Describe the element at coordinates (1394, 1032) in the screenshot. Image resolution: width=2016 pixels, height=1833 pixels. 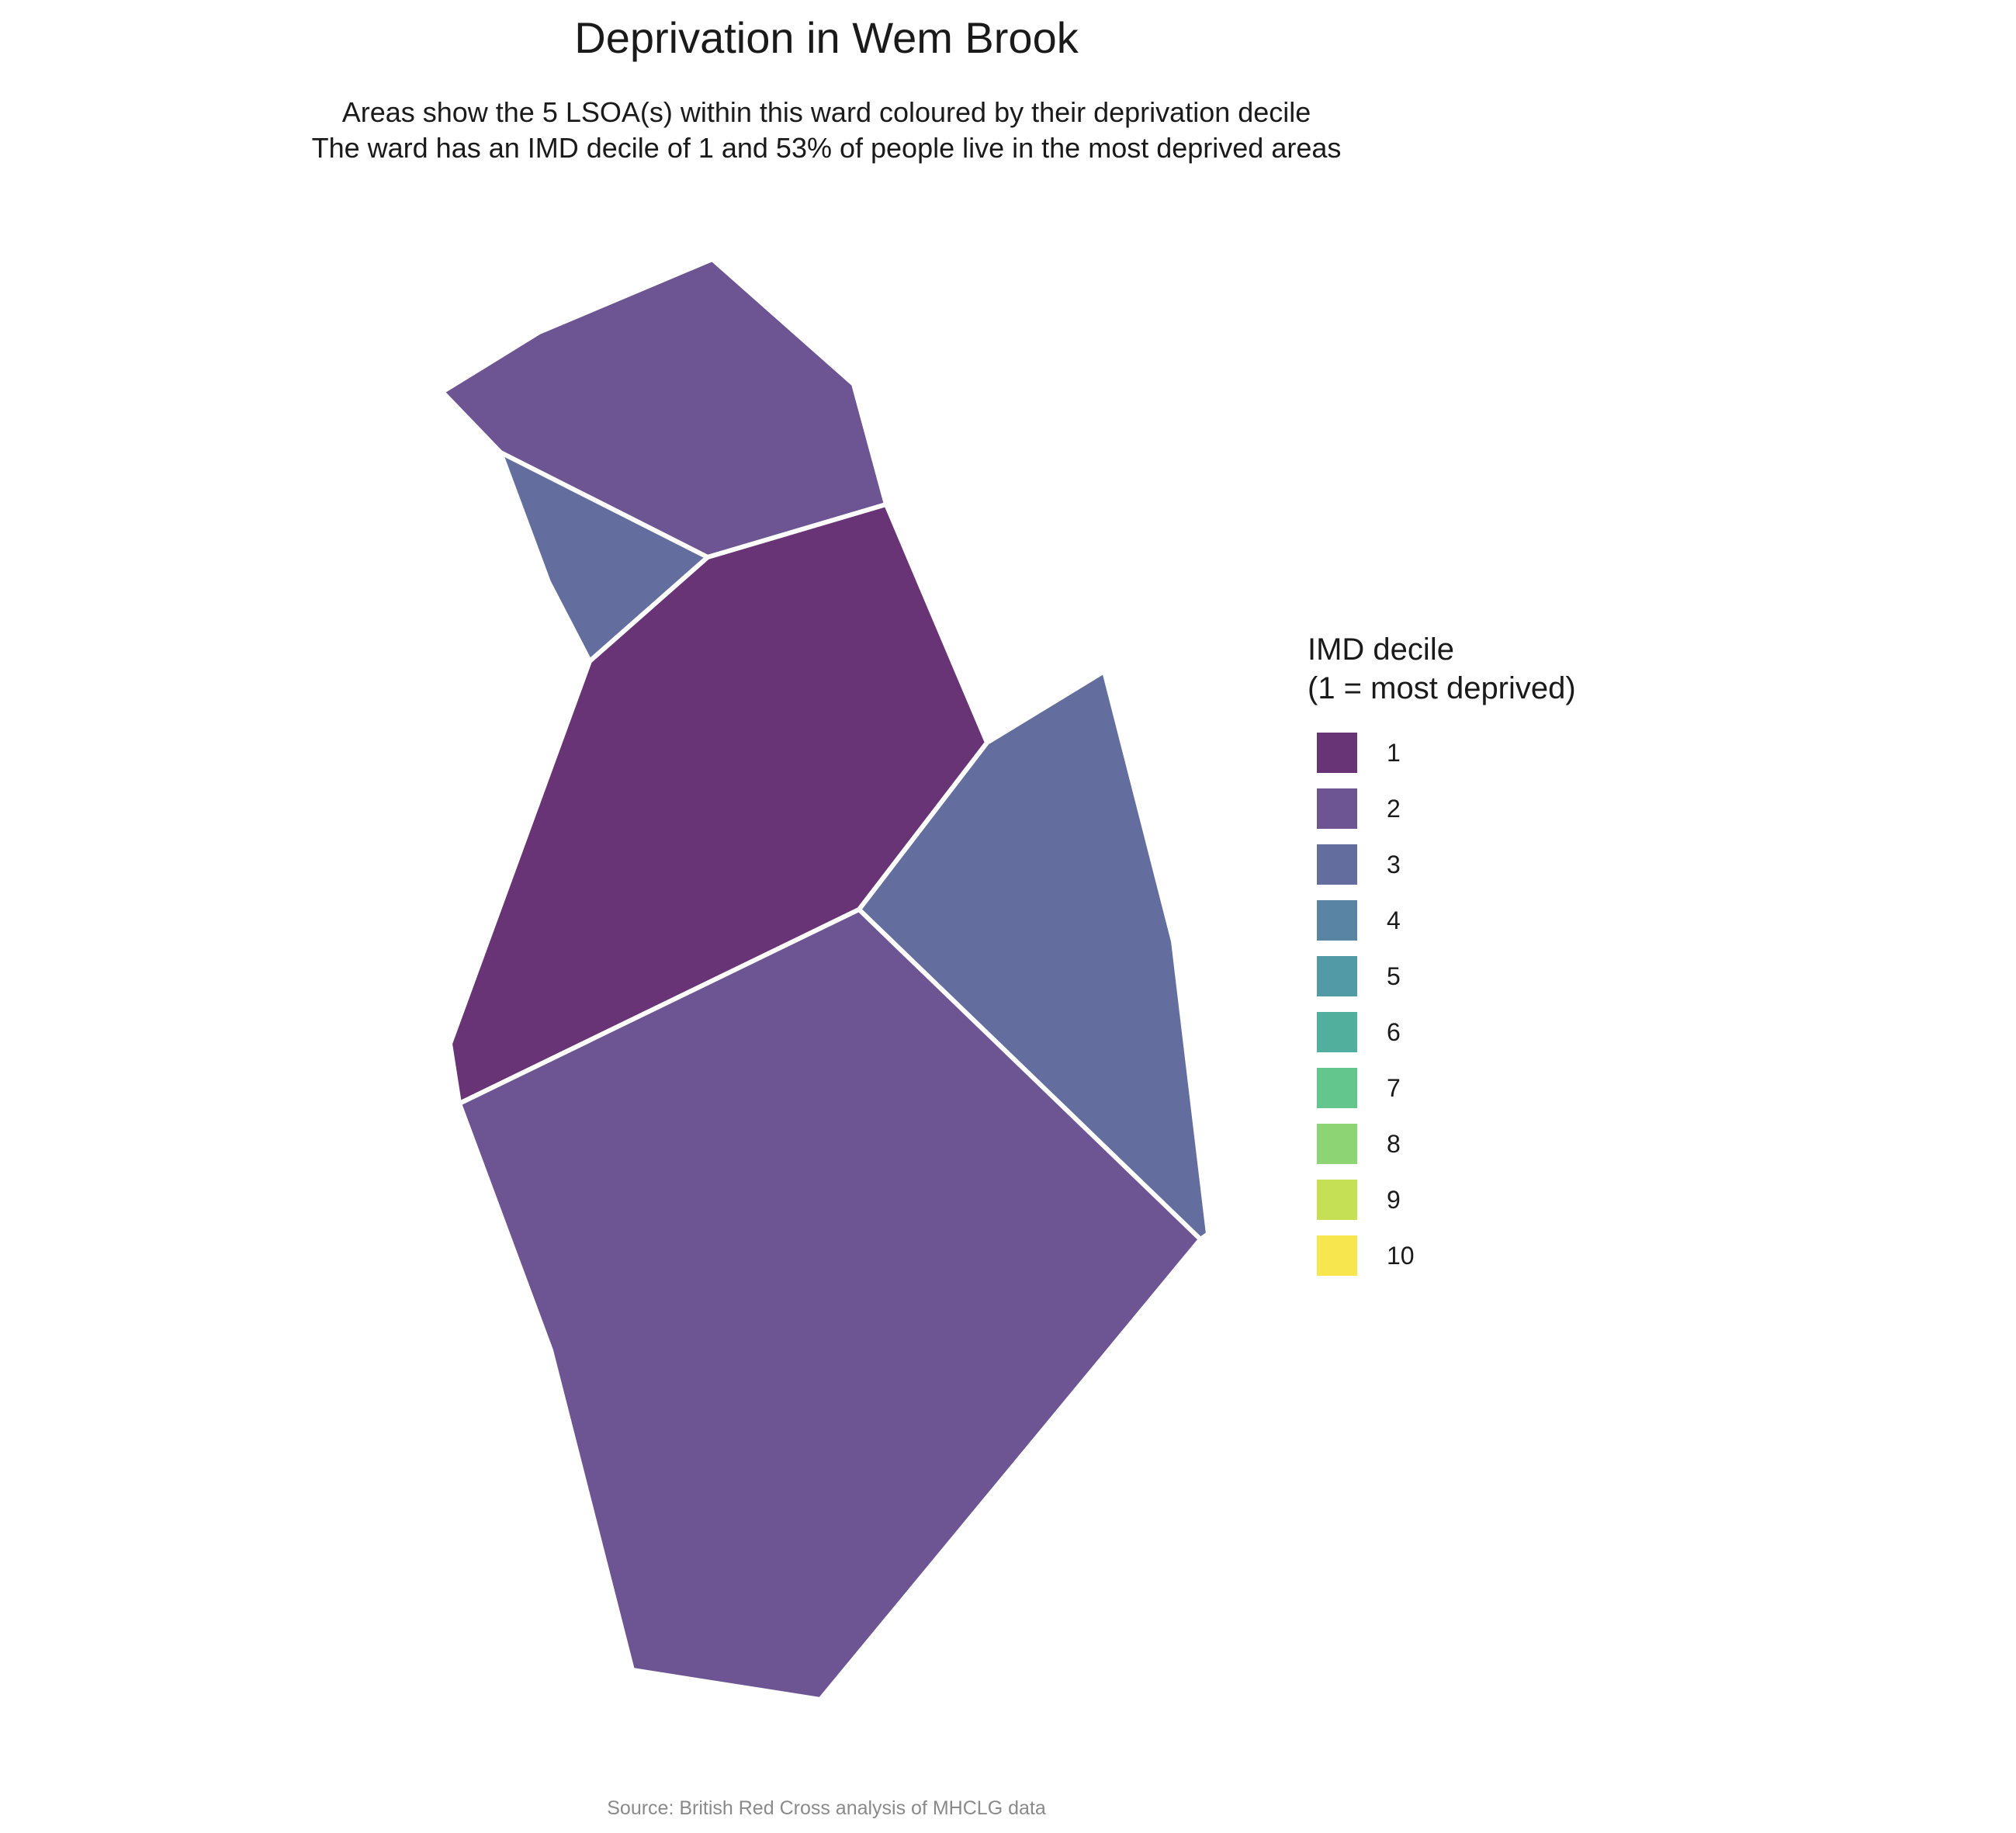
I see `legend-label: 6` at that location.